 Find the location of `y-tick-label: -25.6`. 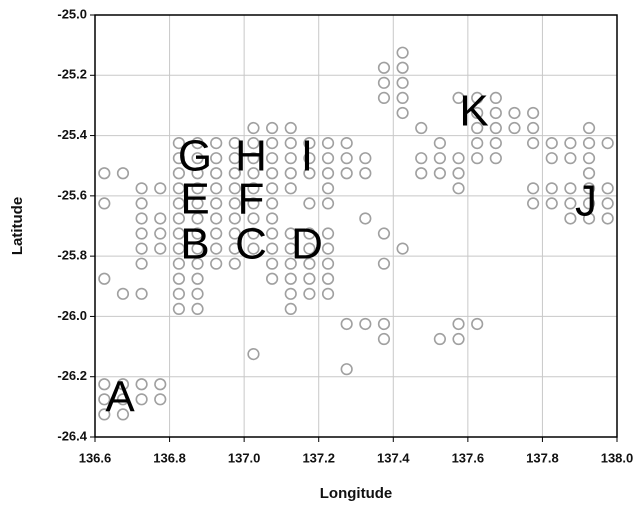

y-tick-label: -25.6 is located at coordinates (72, 194).